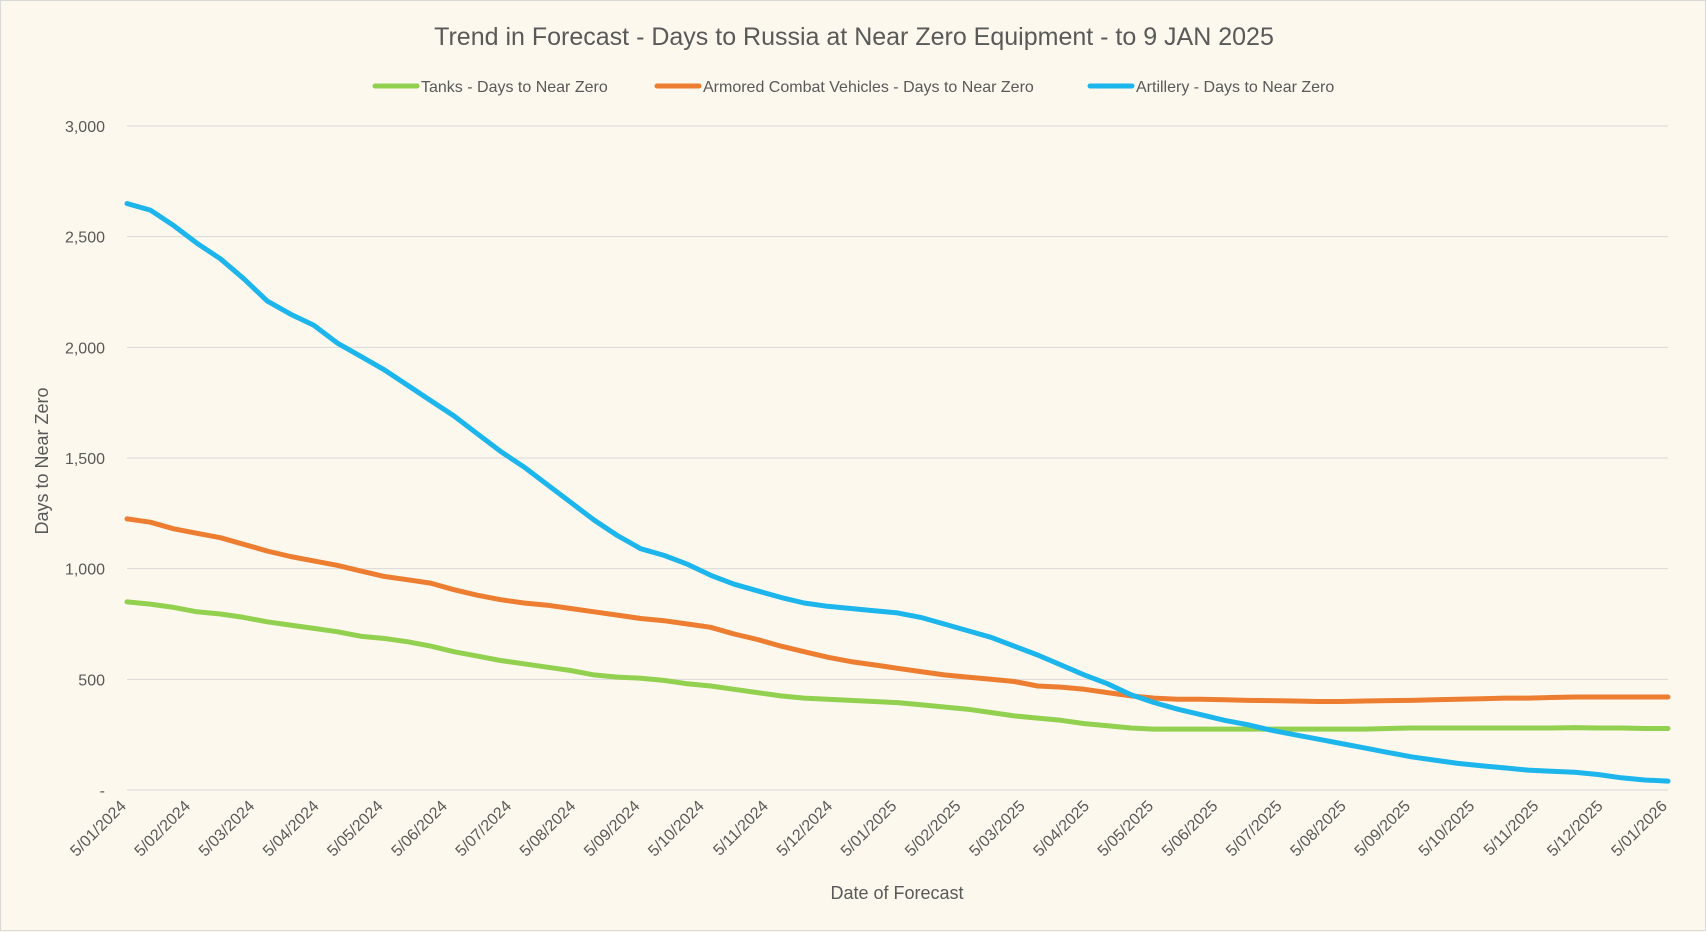  Describe the element at coordinates (1447, 829) in the screenshot. I see `x-tick-label: 5/10/2025` at that location.